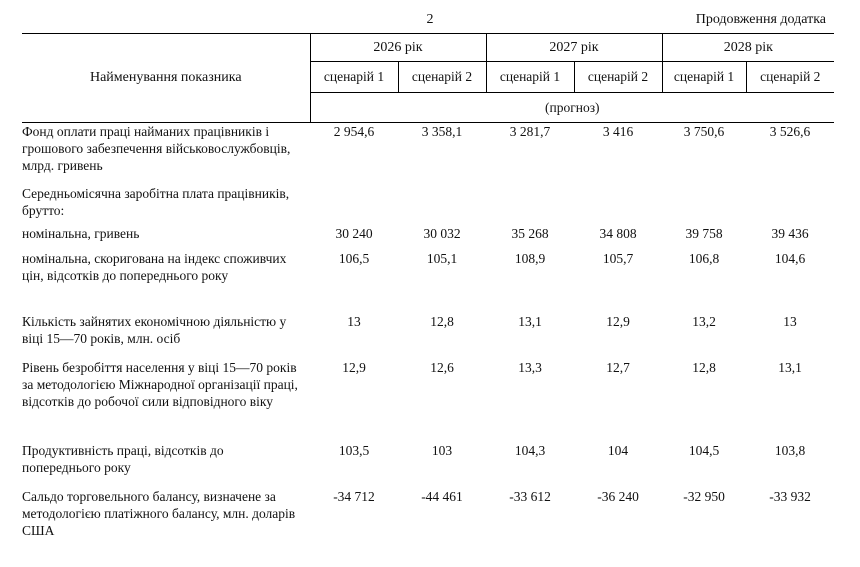 The image size is (860, 567). Describe the element at coordinates (704, 131) in the screenshot. I see `value-cell: 3 750,6` at that location.